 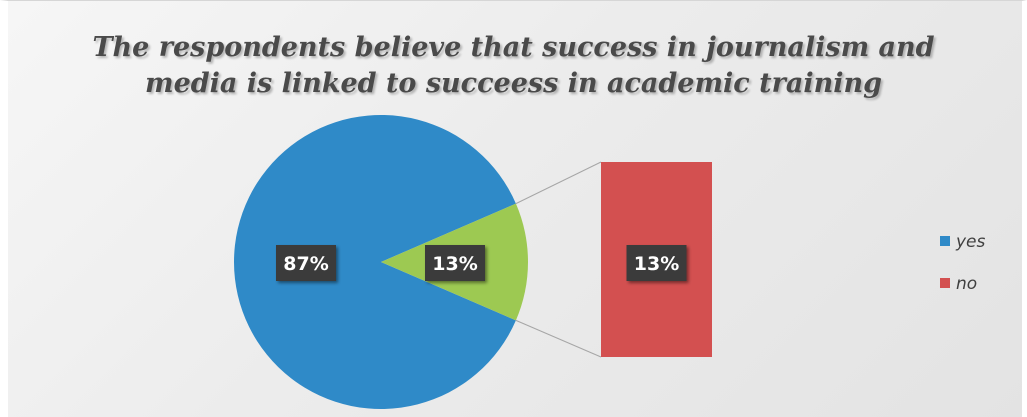 What do you see at coordinates (558, 183) in the screenshot?
I see `connector-line-top` at bounding box center [558, 183].